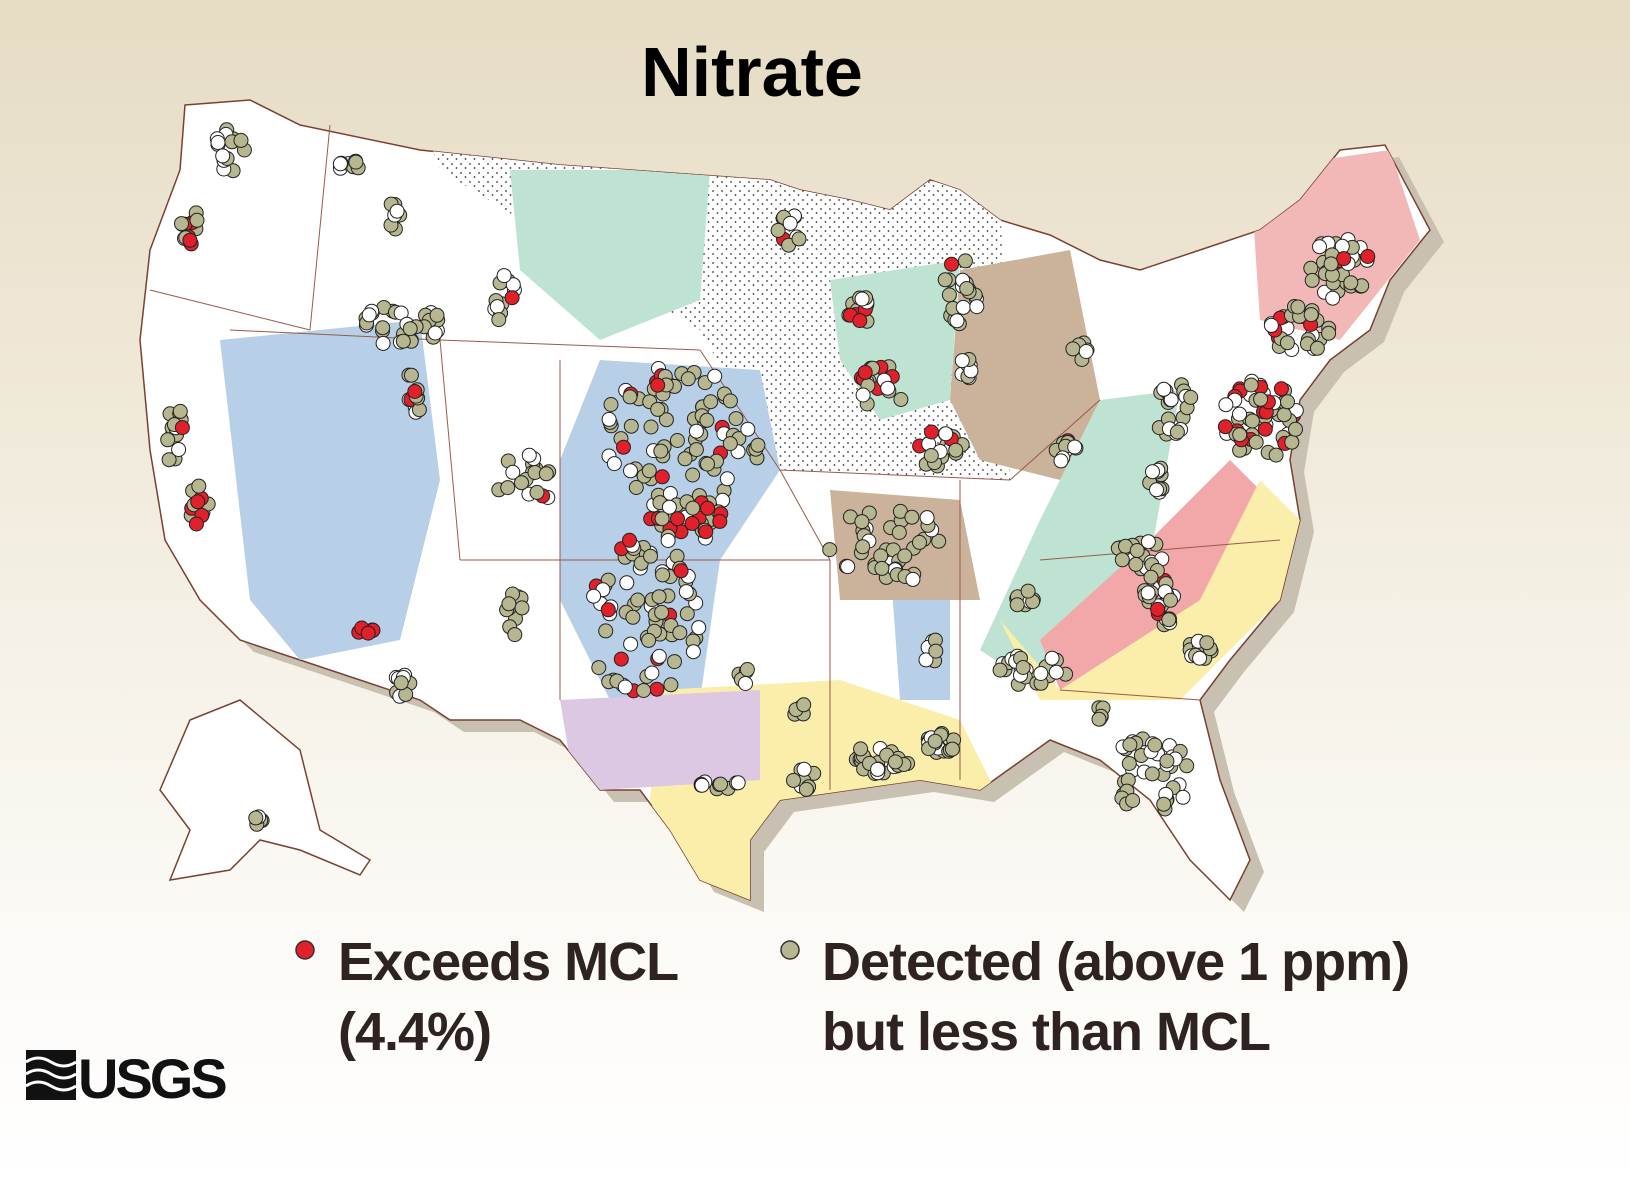 Image resolution: width=1630 pixels, height=1186 pixels. What do you see at coordinates (790, 950) in the screenshot?
I see `legend-marker` at bounding box center [790, 950].